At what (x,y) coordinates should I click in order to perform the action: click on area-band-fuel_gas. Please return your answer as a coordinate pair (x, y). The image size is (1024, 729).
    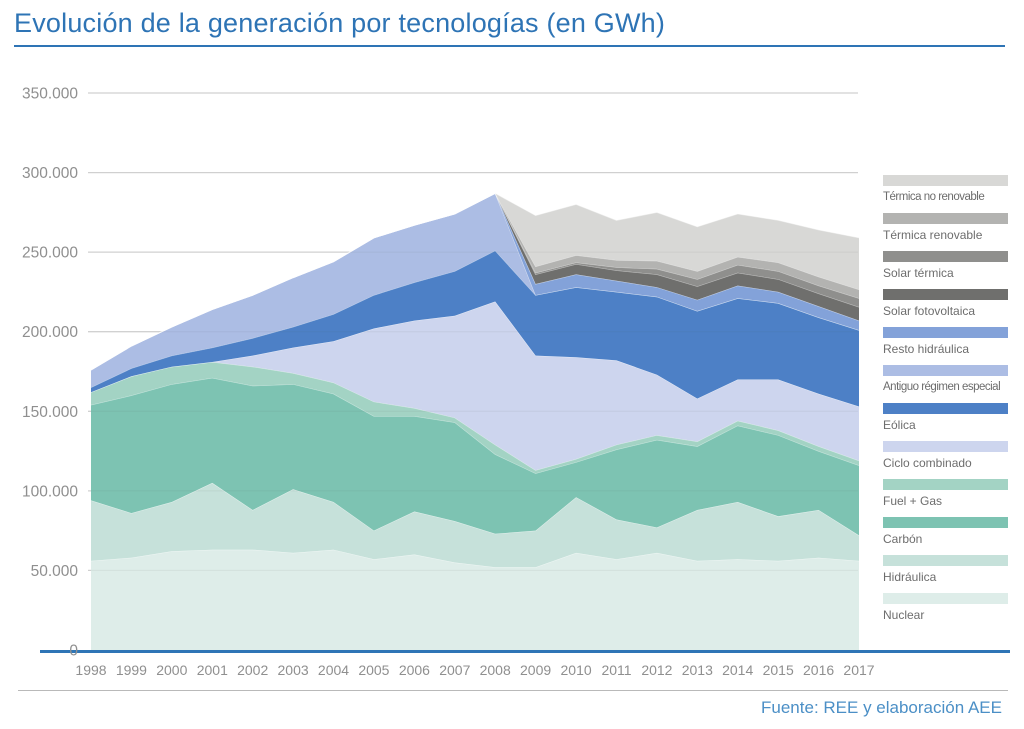
    Looking at the image, I should click on (475, 418).